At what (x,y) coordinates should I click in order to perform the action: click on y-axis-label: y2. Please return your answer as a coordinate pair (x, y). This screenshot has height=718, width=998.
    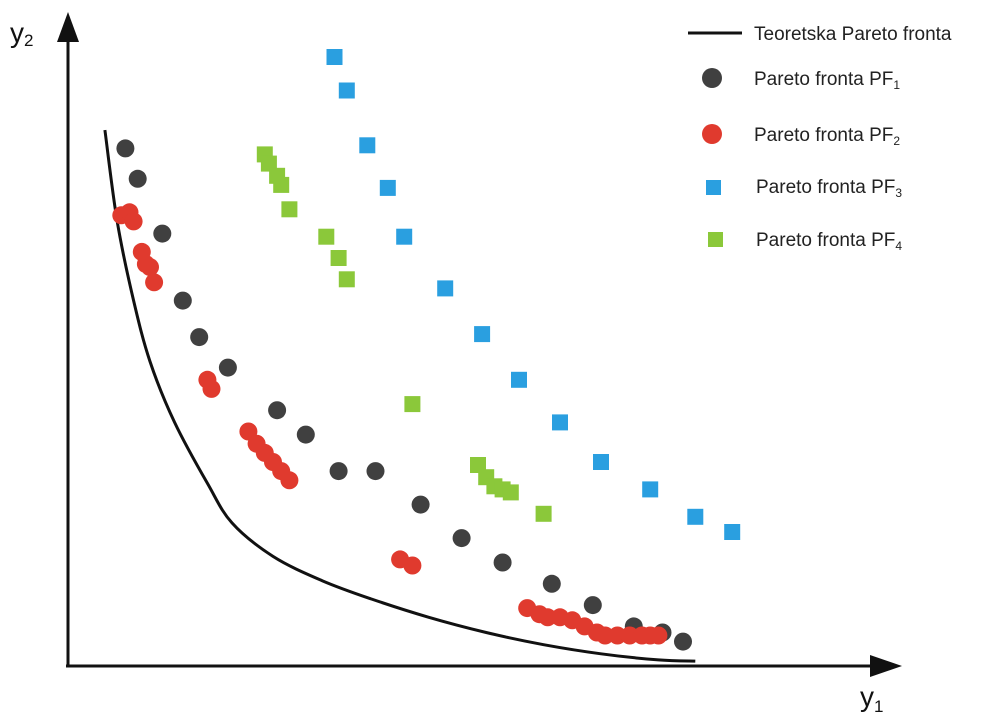
    Looking at the image, I should click on (21, 33).